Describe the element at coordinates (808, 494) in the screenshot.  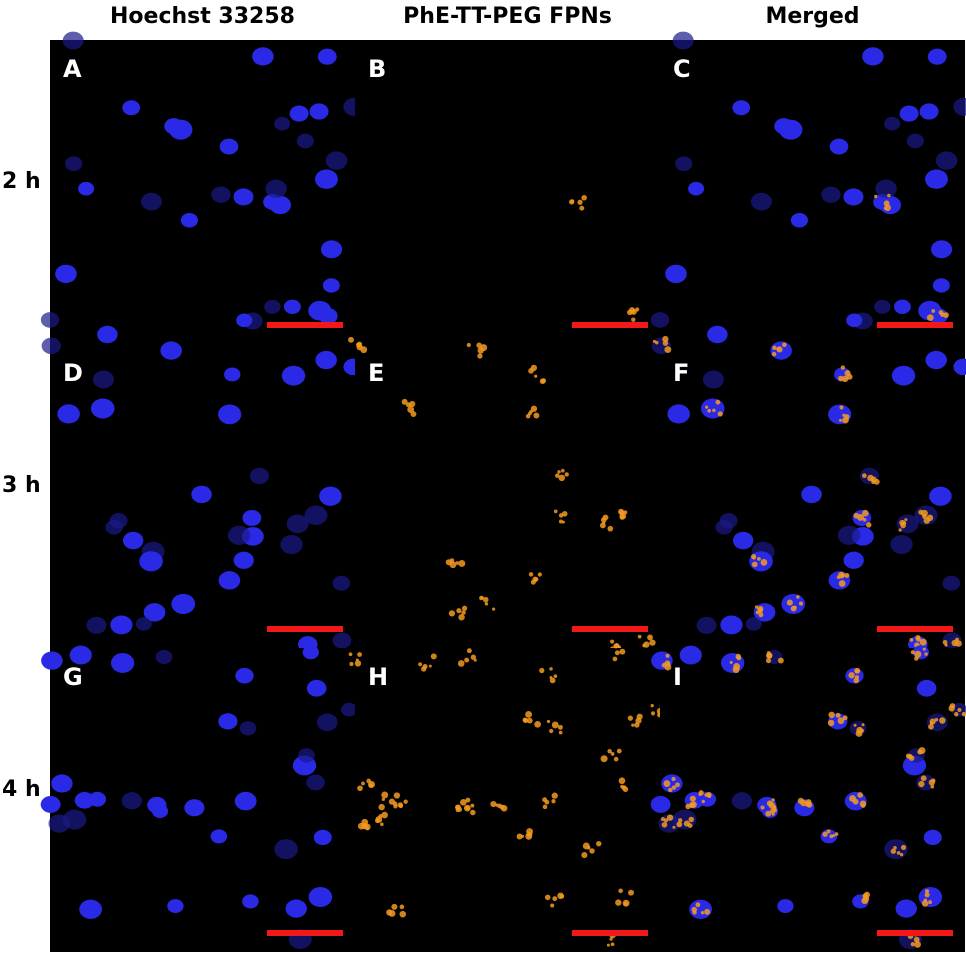
I see `micrograph-panel: F` at that location.